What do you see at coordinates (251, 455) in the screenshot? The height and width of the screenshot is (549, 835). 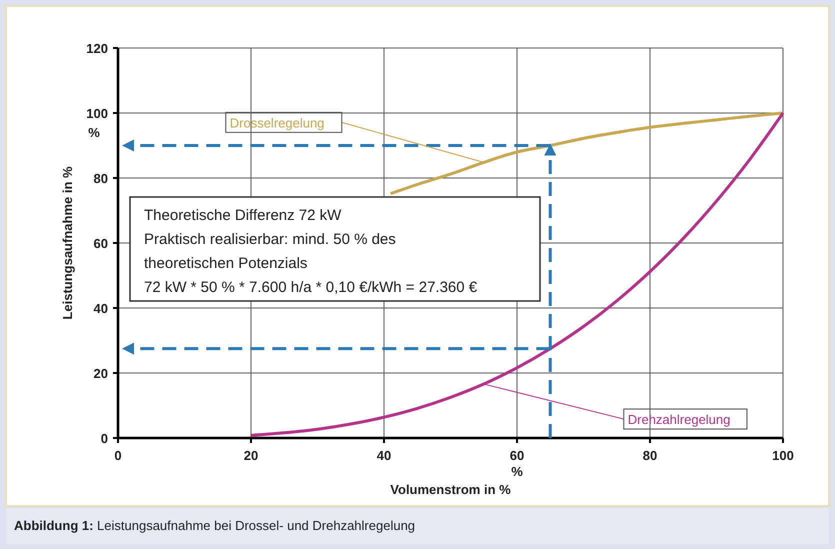 I see `x-tick-label: 20` at bounding box center [251, 455].